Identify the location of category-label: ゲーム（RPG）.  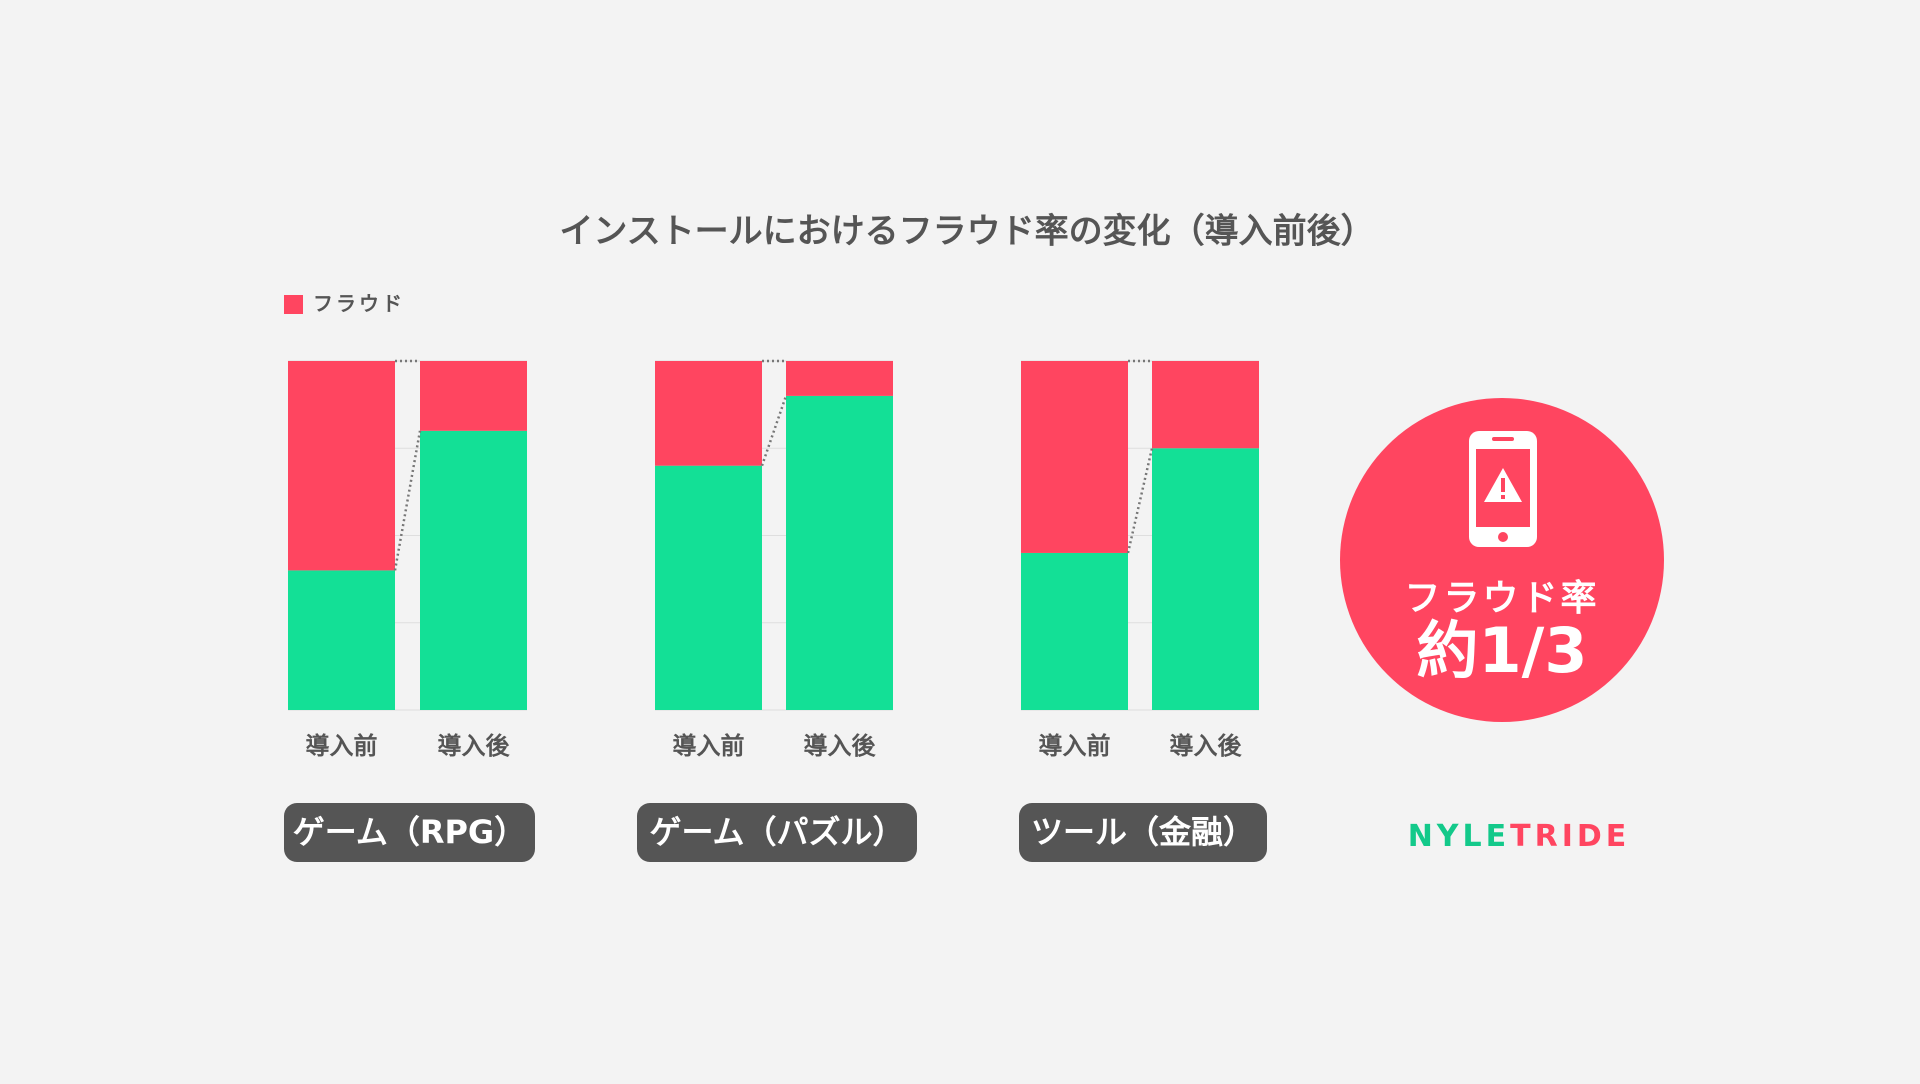
(409, 832).